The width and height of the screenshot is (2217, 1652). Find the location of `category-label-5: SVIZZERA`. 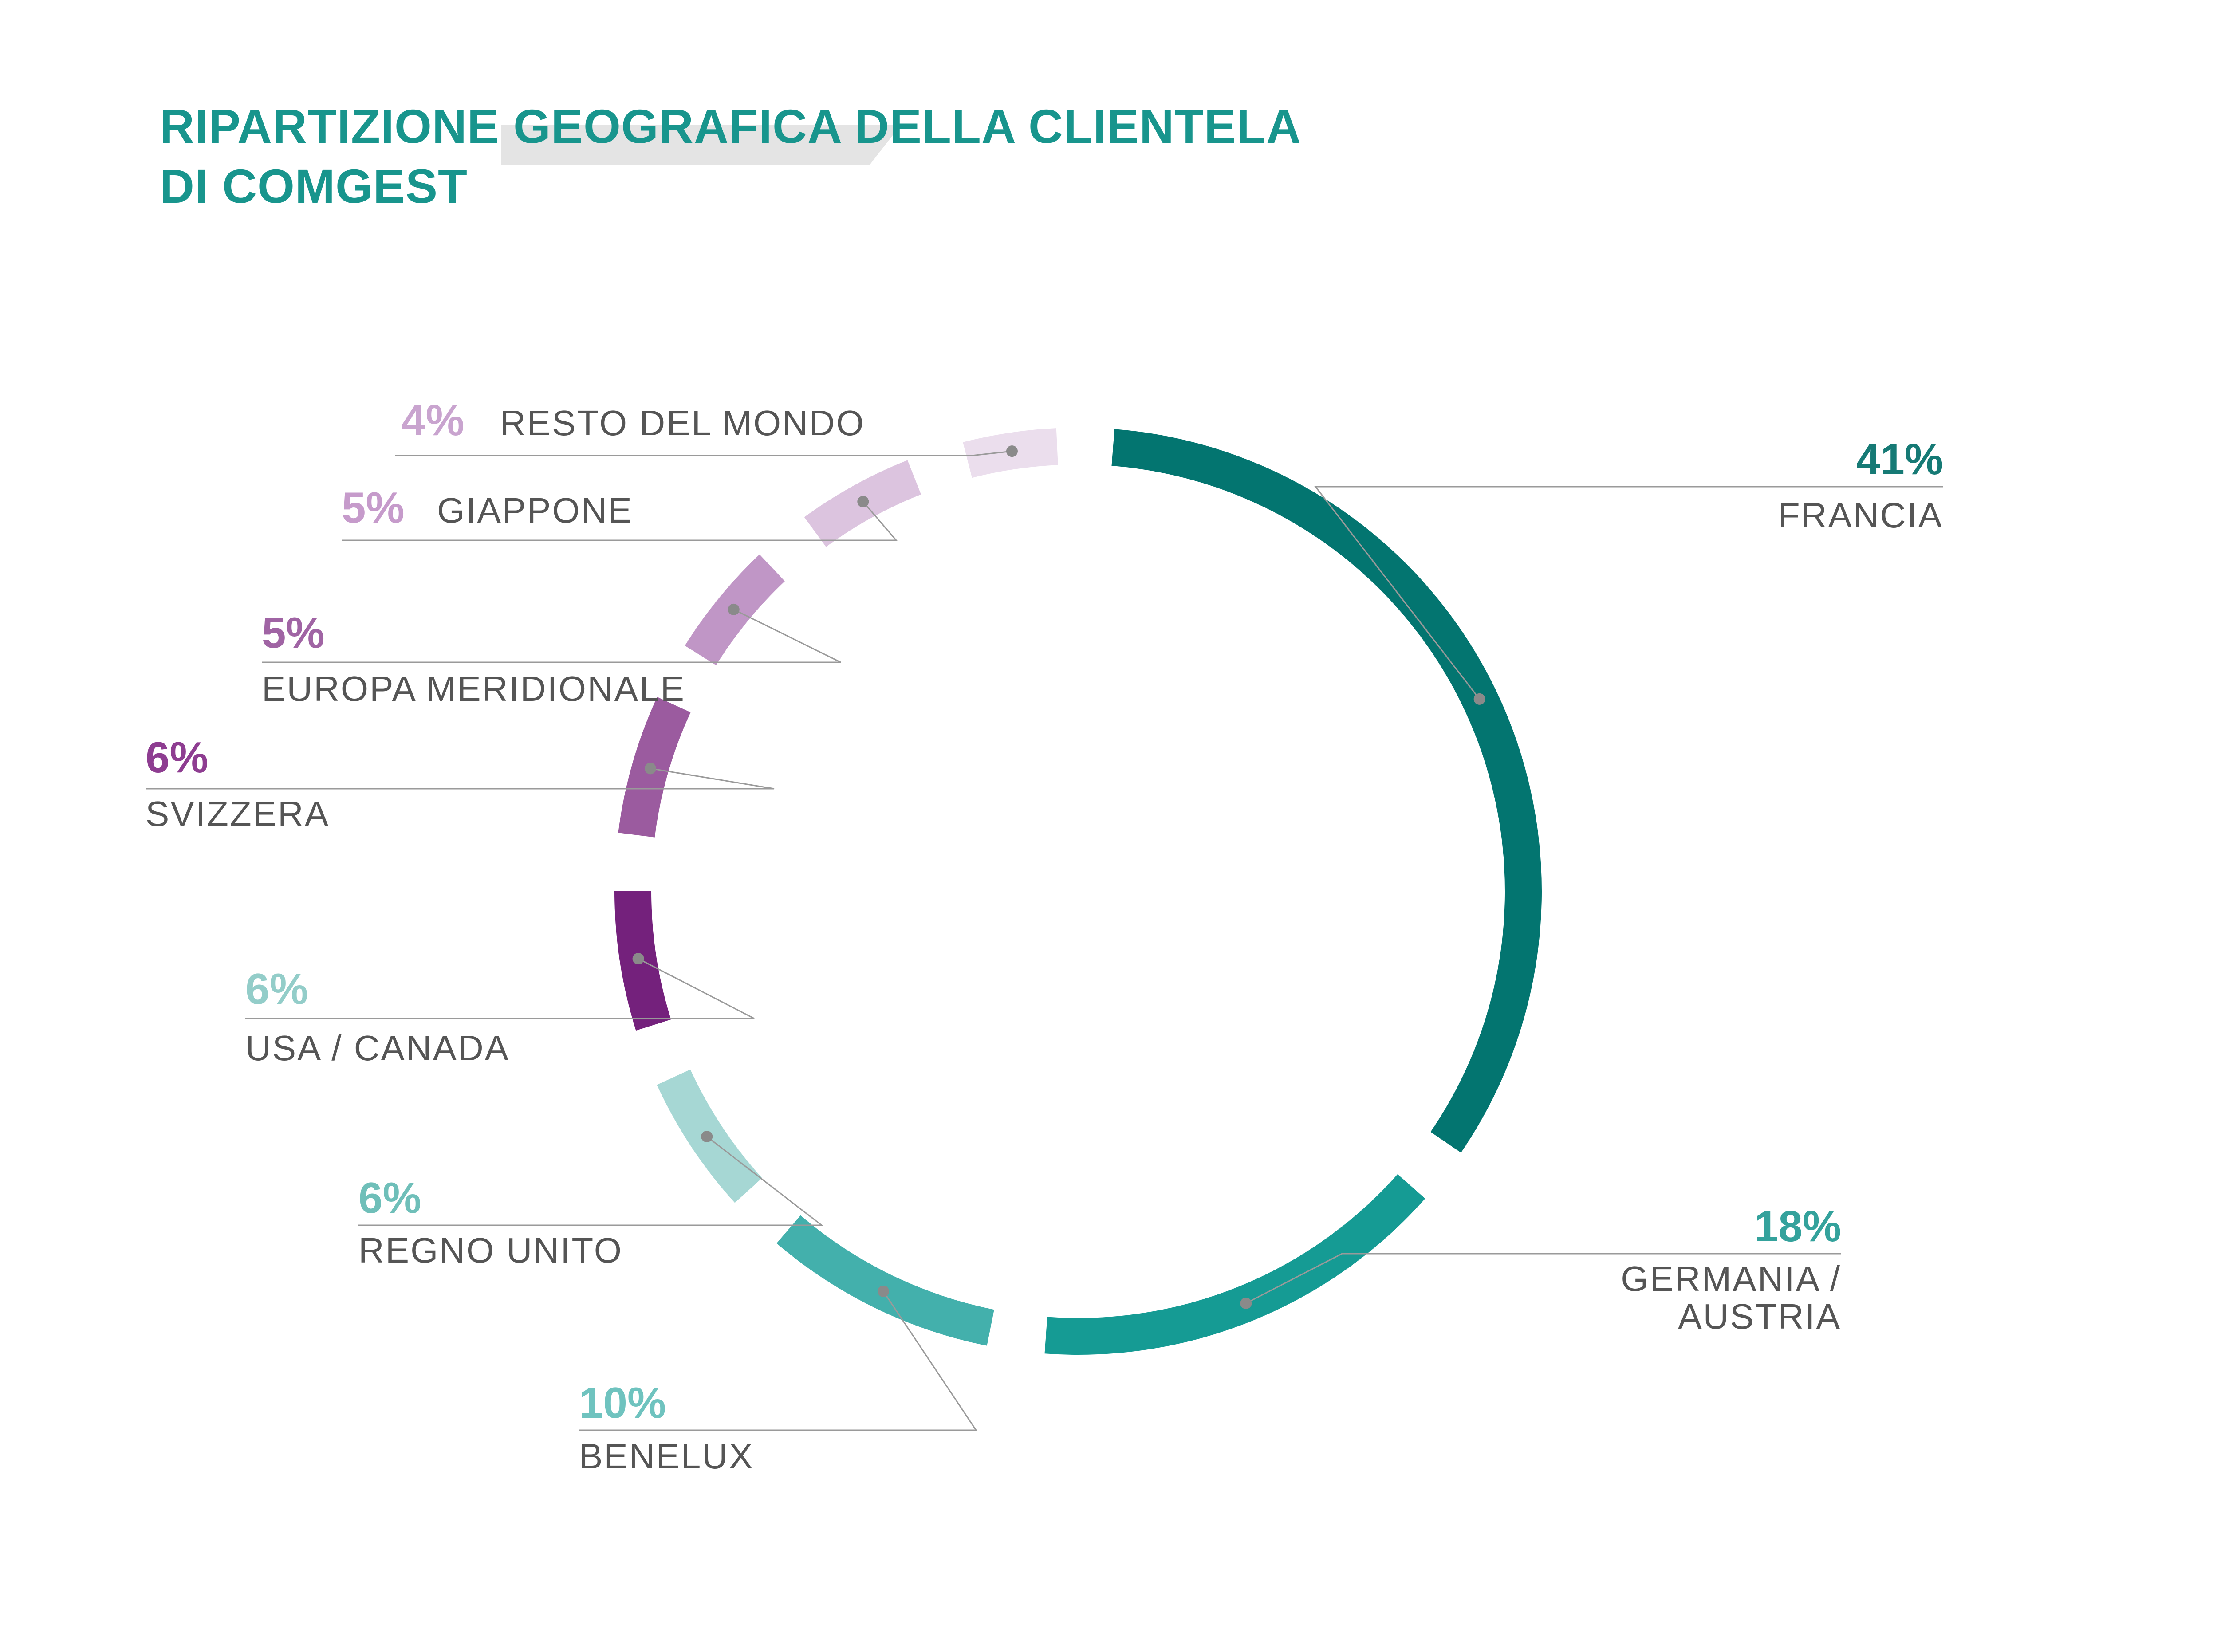

category-label-5: SVIZZERA is located at coordinates (238, 814).